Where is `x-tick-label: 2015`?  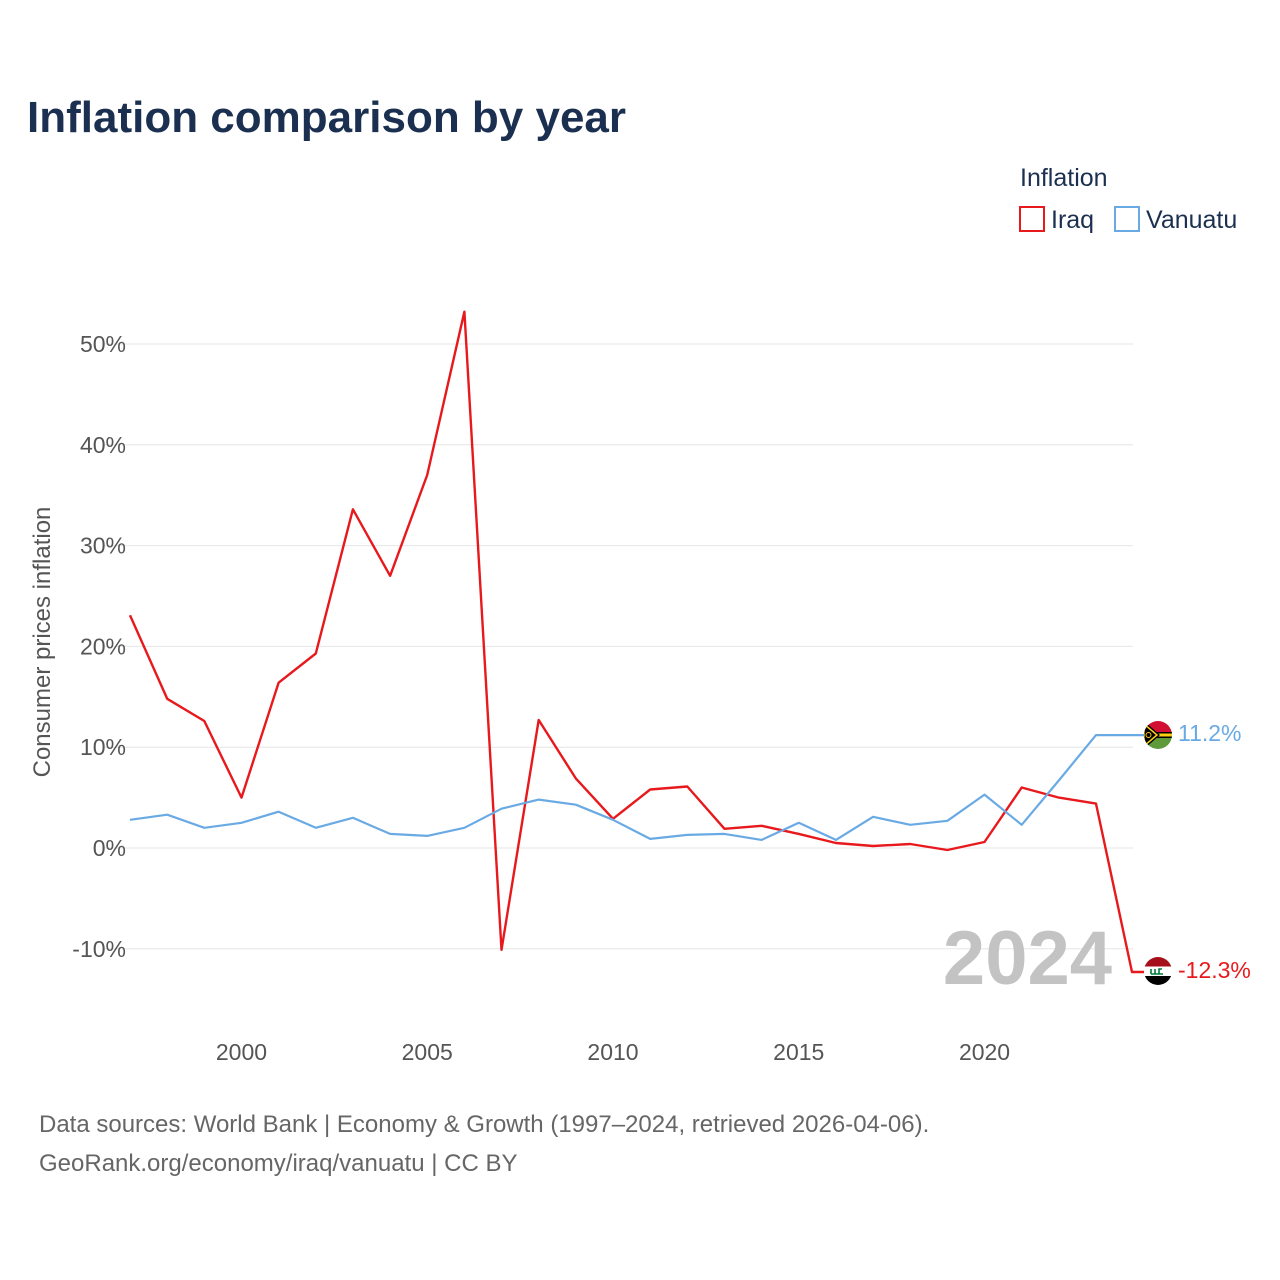
x-tick-label: 2015 is located at coordinates (798, 1052).